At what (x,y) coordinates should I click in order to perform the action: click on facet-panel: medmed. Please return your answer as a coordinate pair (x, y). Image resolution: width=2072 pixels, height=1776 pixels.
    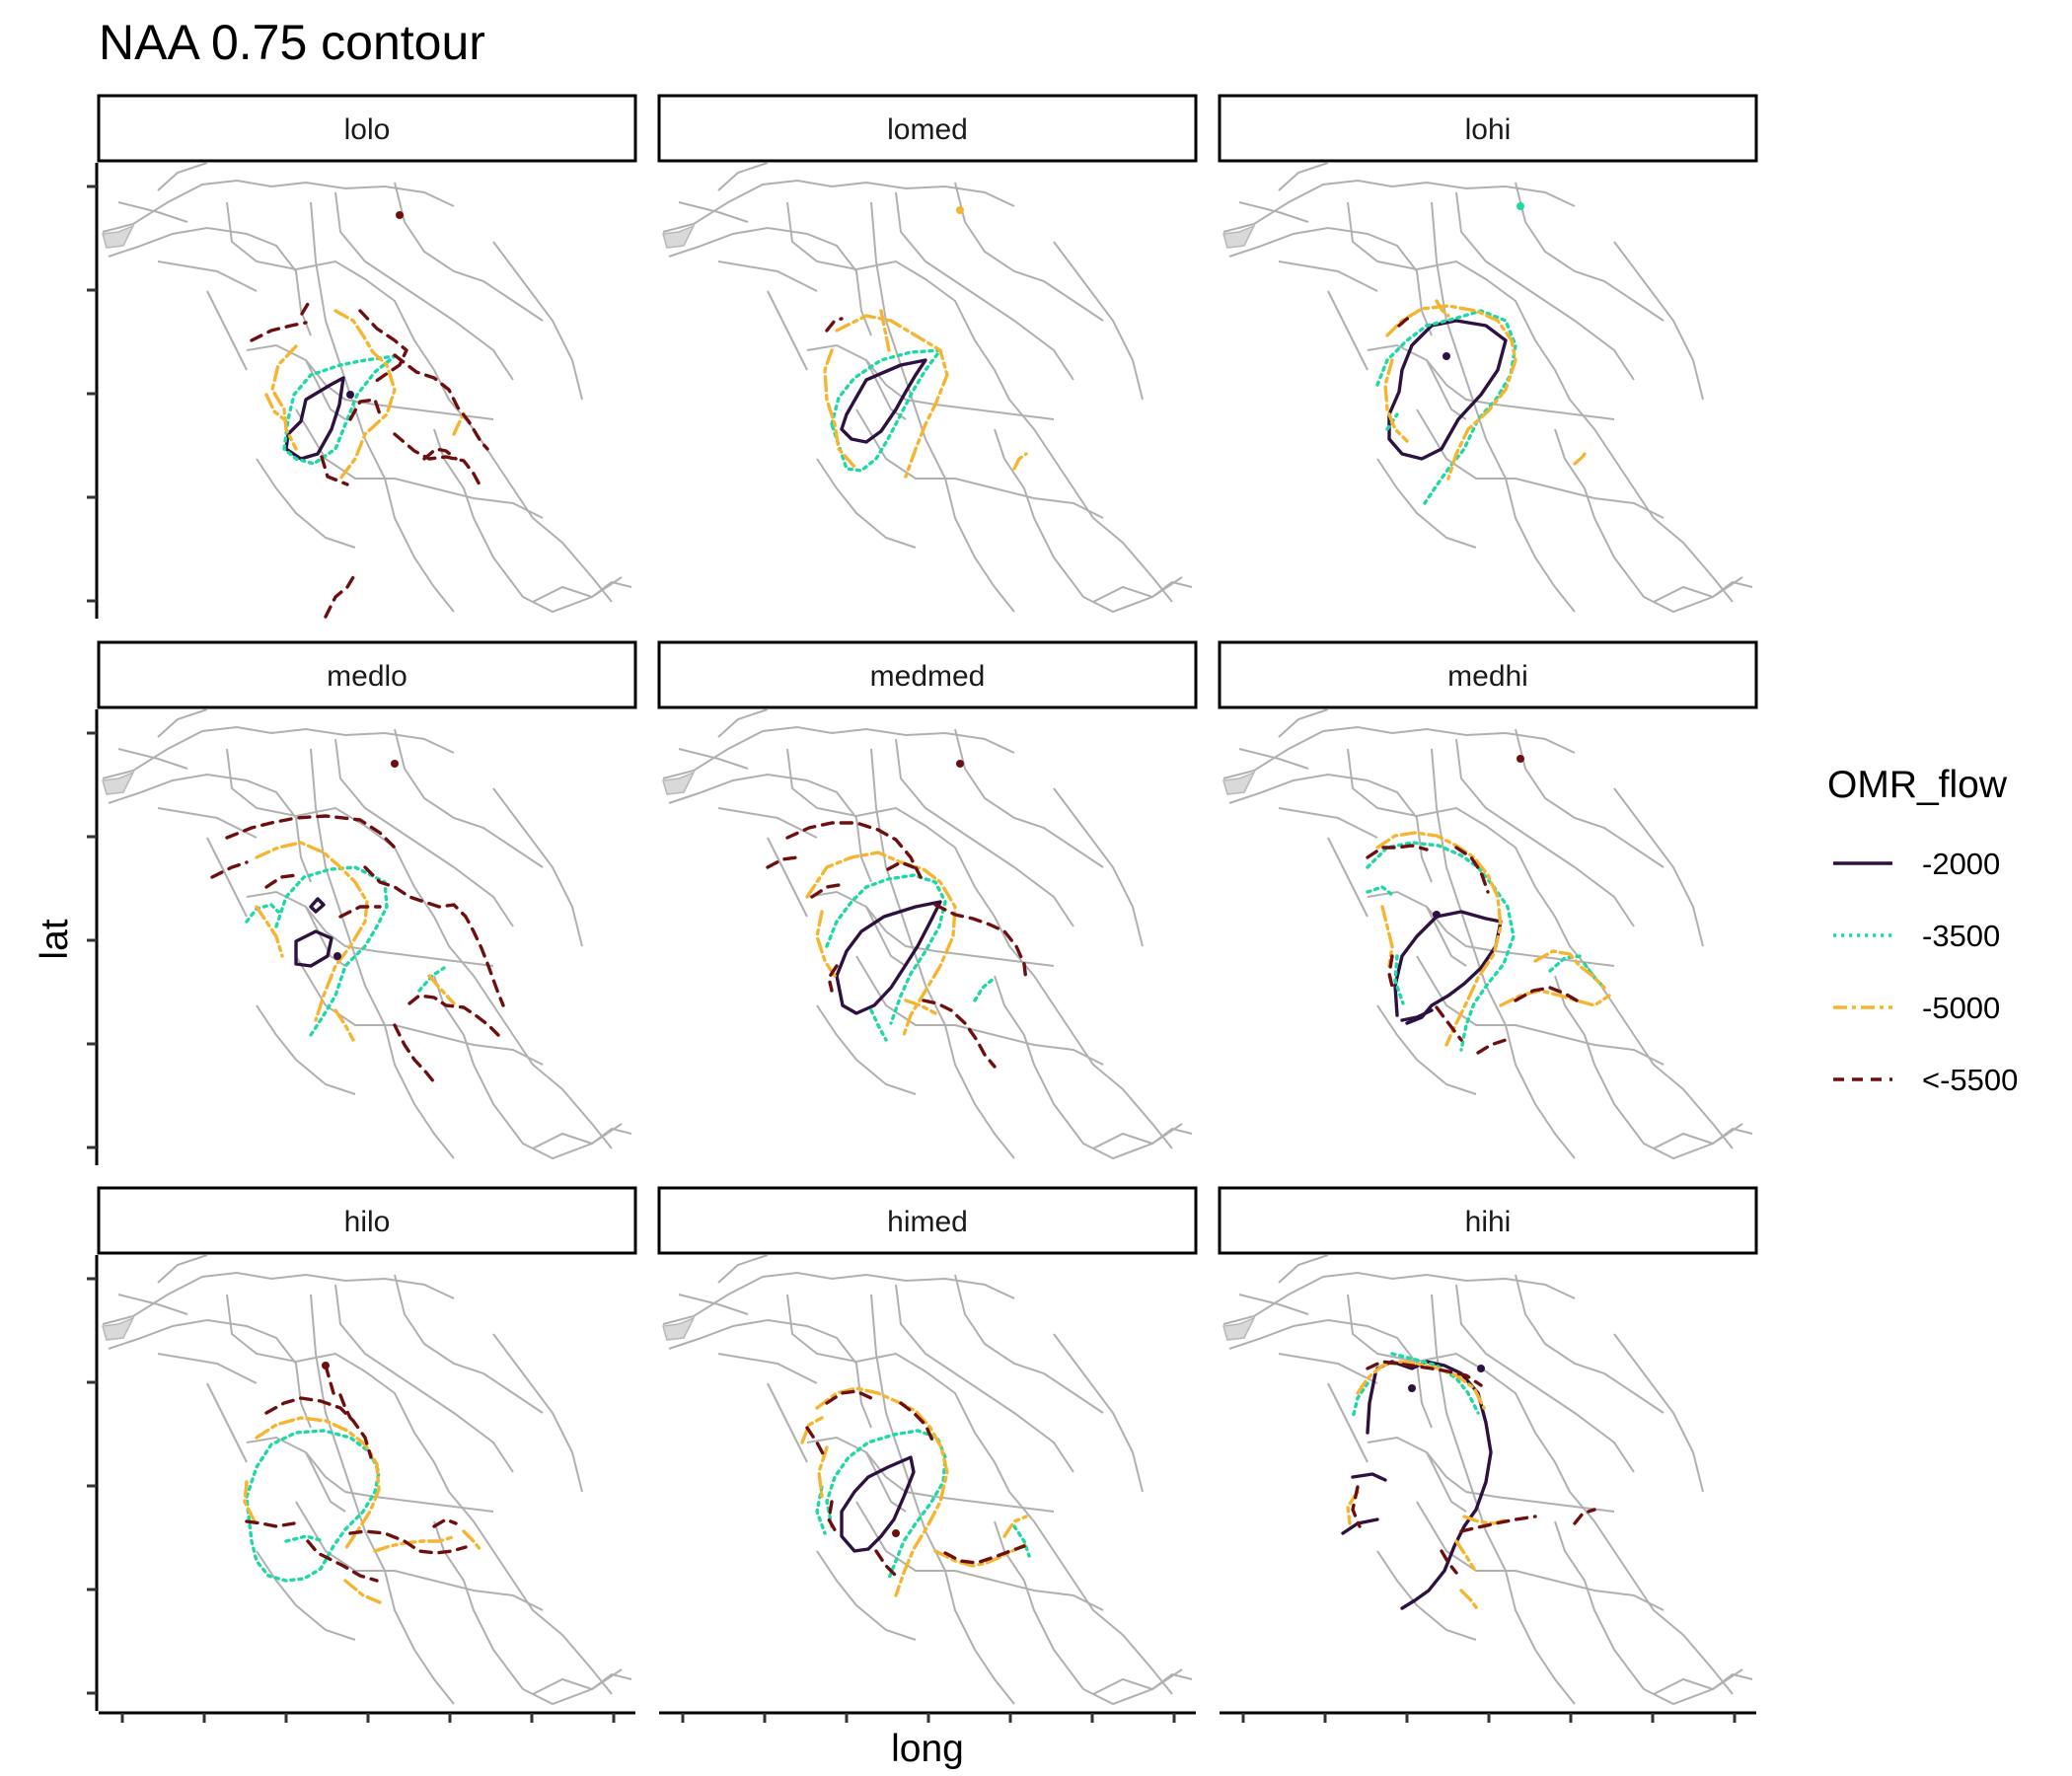
    Looking at the image, I should click on (928, 900).